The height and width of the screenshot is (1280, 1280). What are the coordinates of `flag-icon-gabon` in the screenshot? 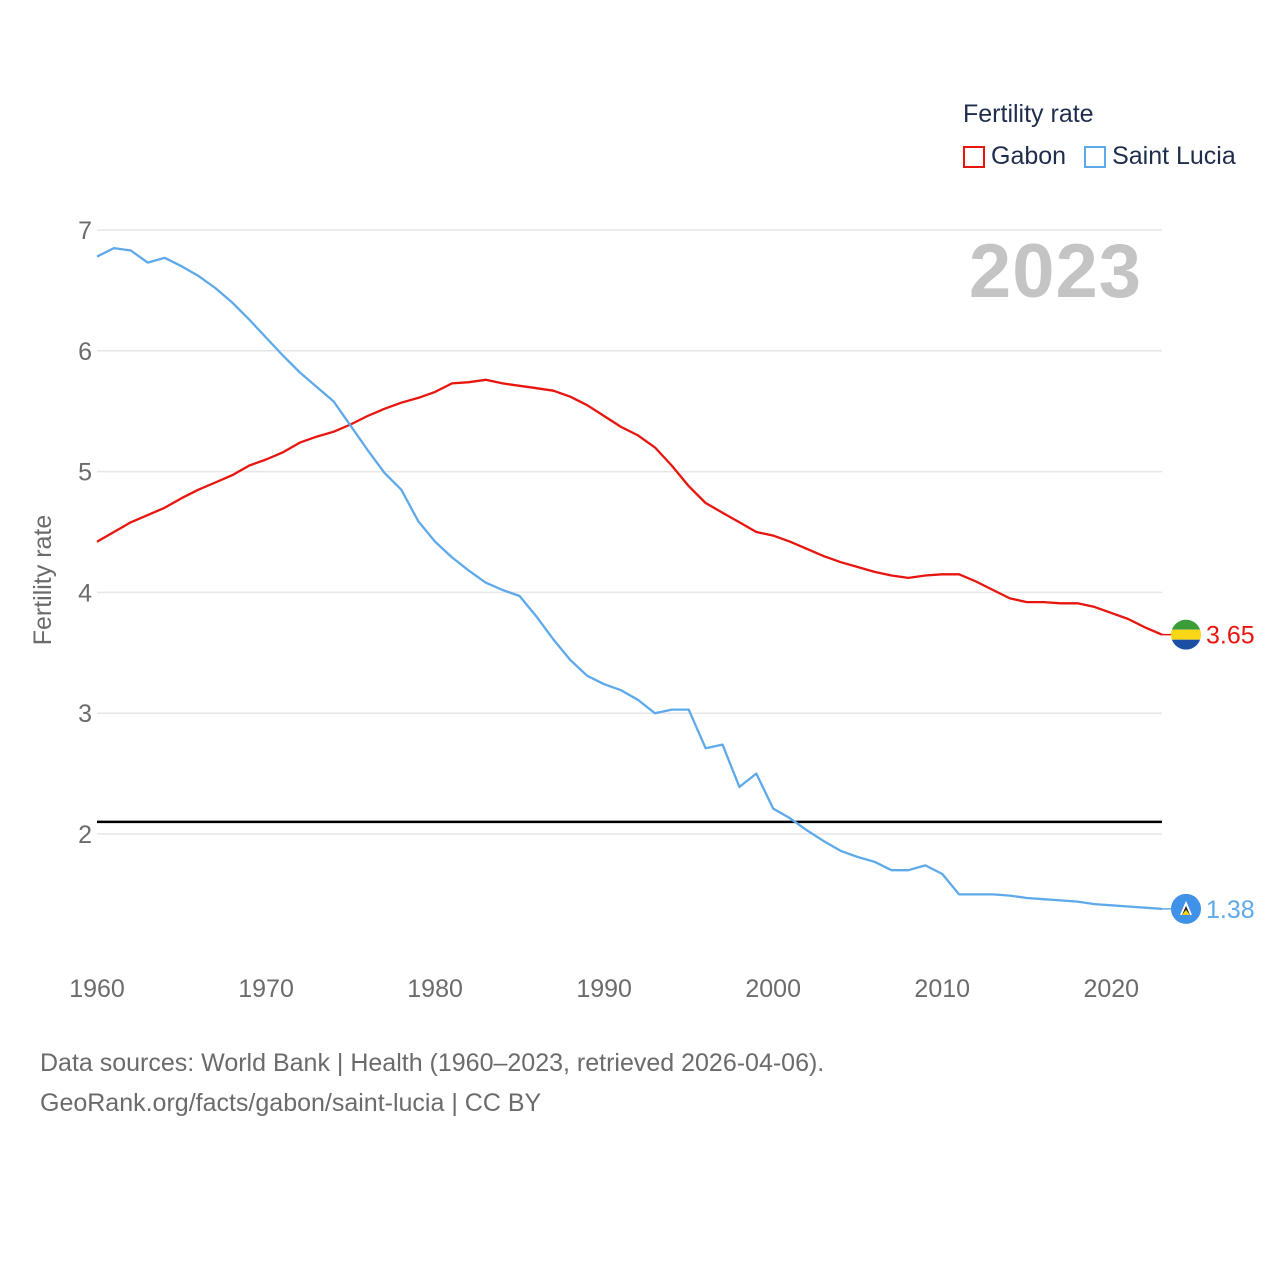 It's located at (1186, 634).